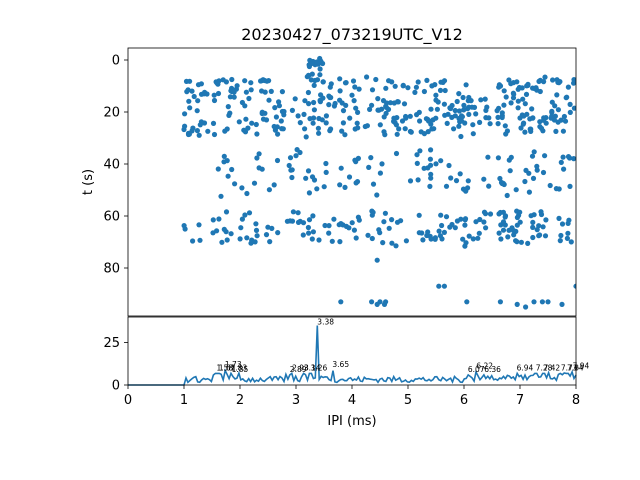 This screenshot has width=640, height=480. Describe the element at coordinates (111, 113) in the screenshot. I see `y-tick-label: 20` at that location.